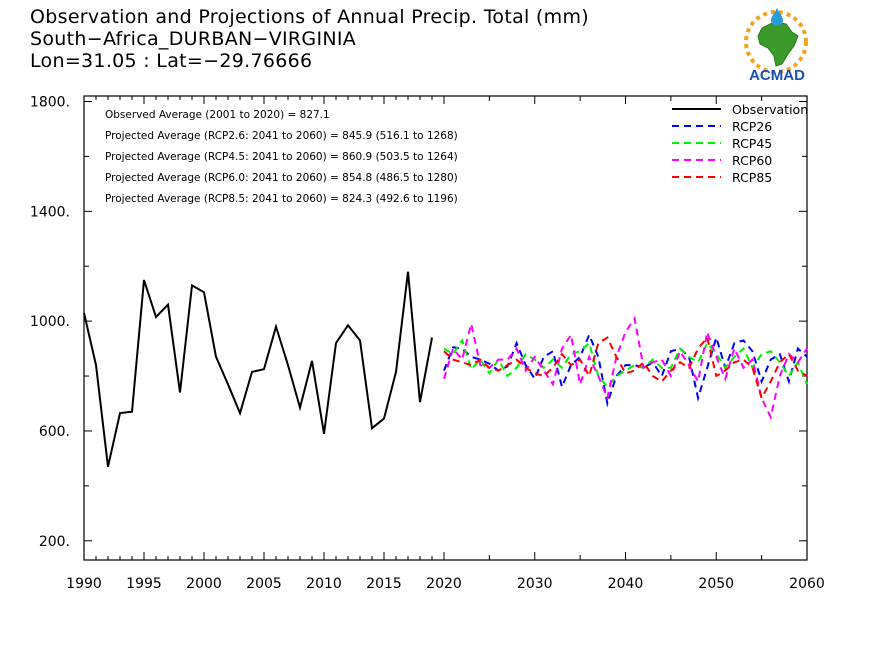  Describe the element at coordinates (54, 542) in the screenshot. I see `y-tick-label: 200.` at that location.